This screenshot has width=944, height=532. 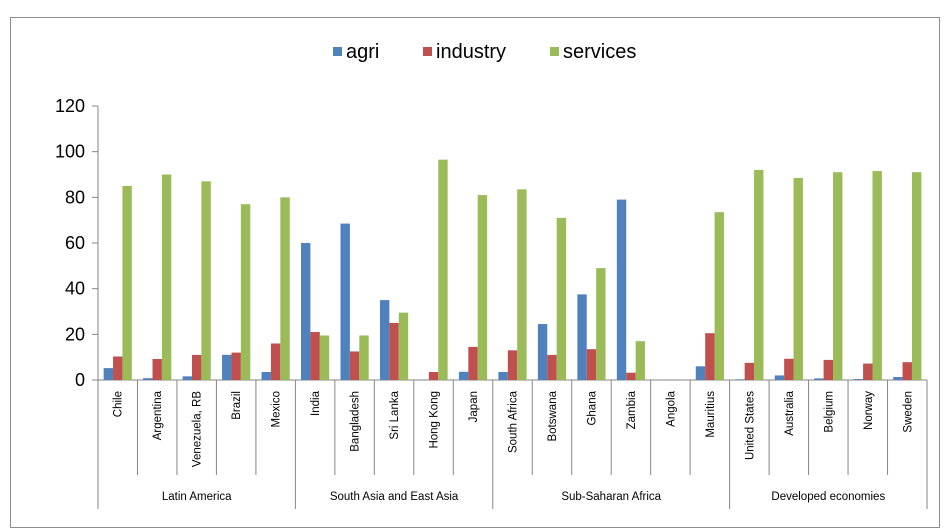 I want to click on y-tick-label: 0, so click(x=80, y=380).